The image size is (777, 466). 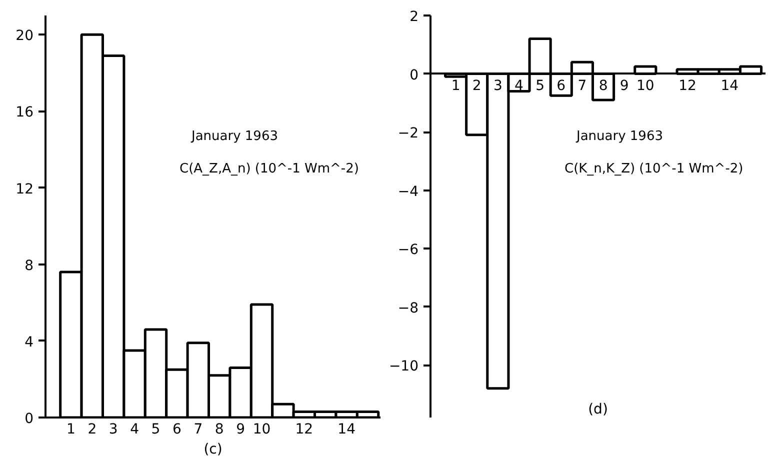 I want to click on y-tick-label: 16, so click(x=25, y=112).